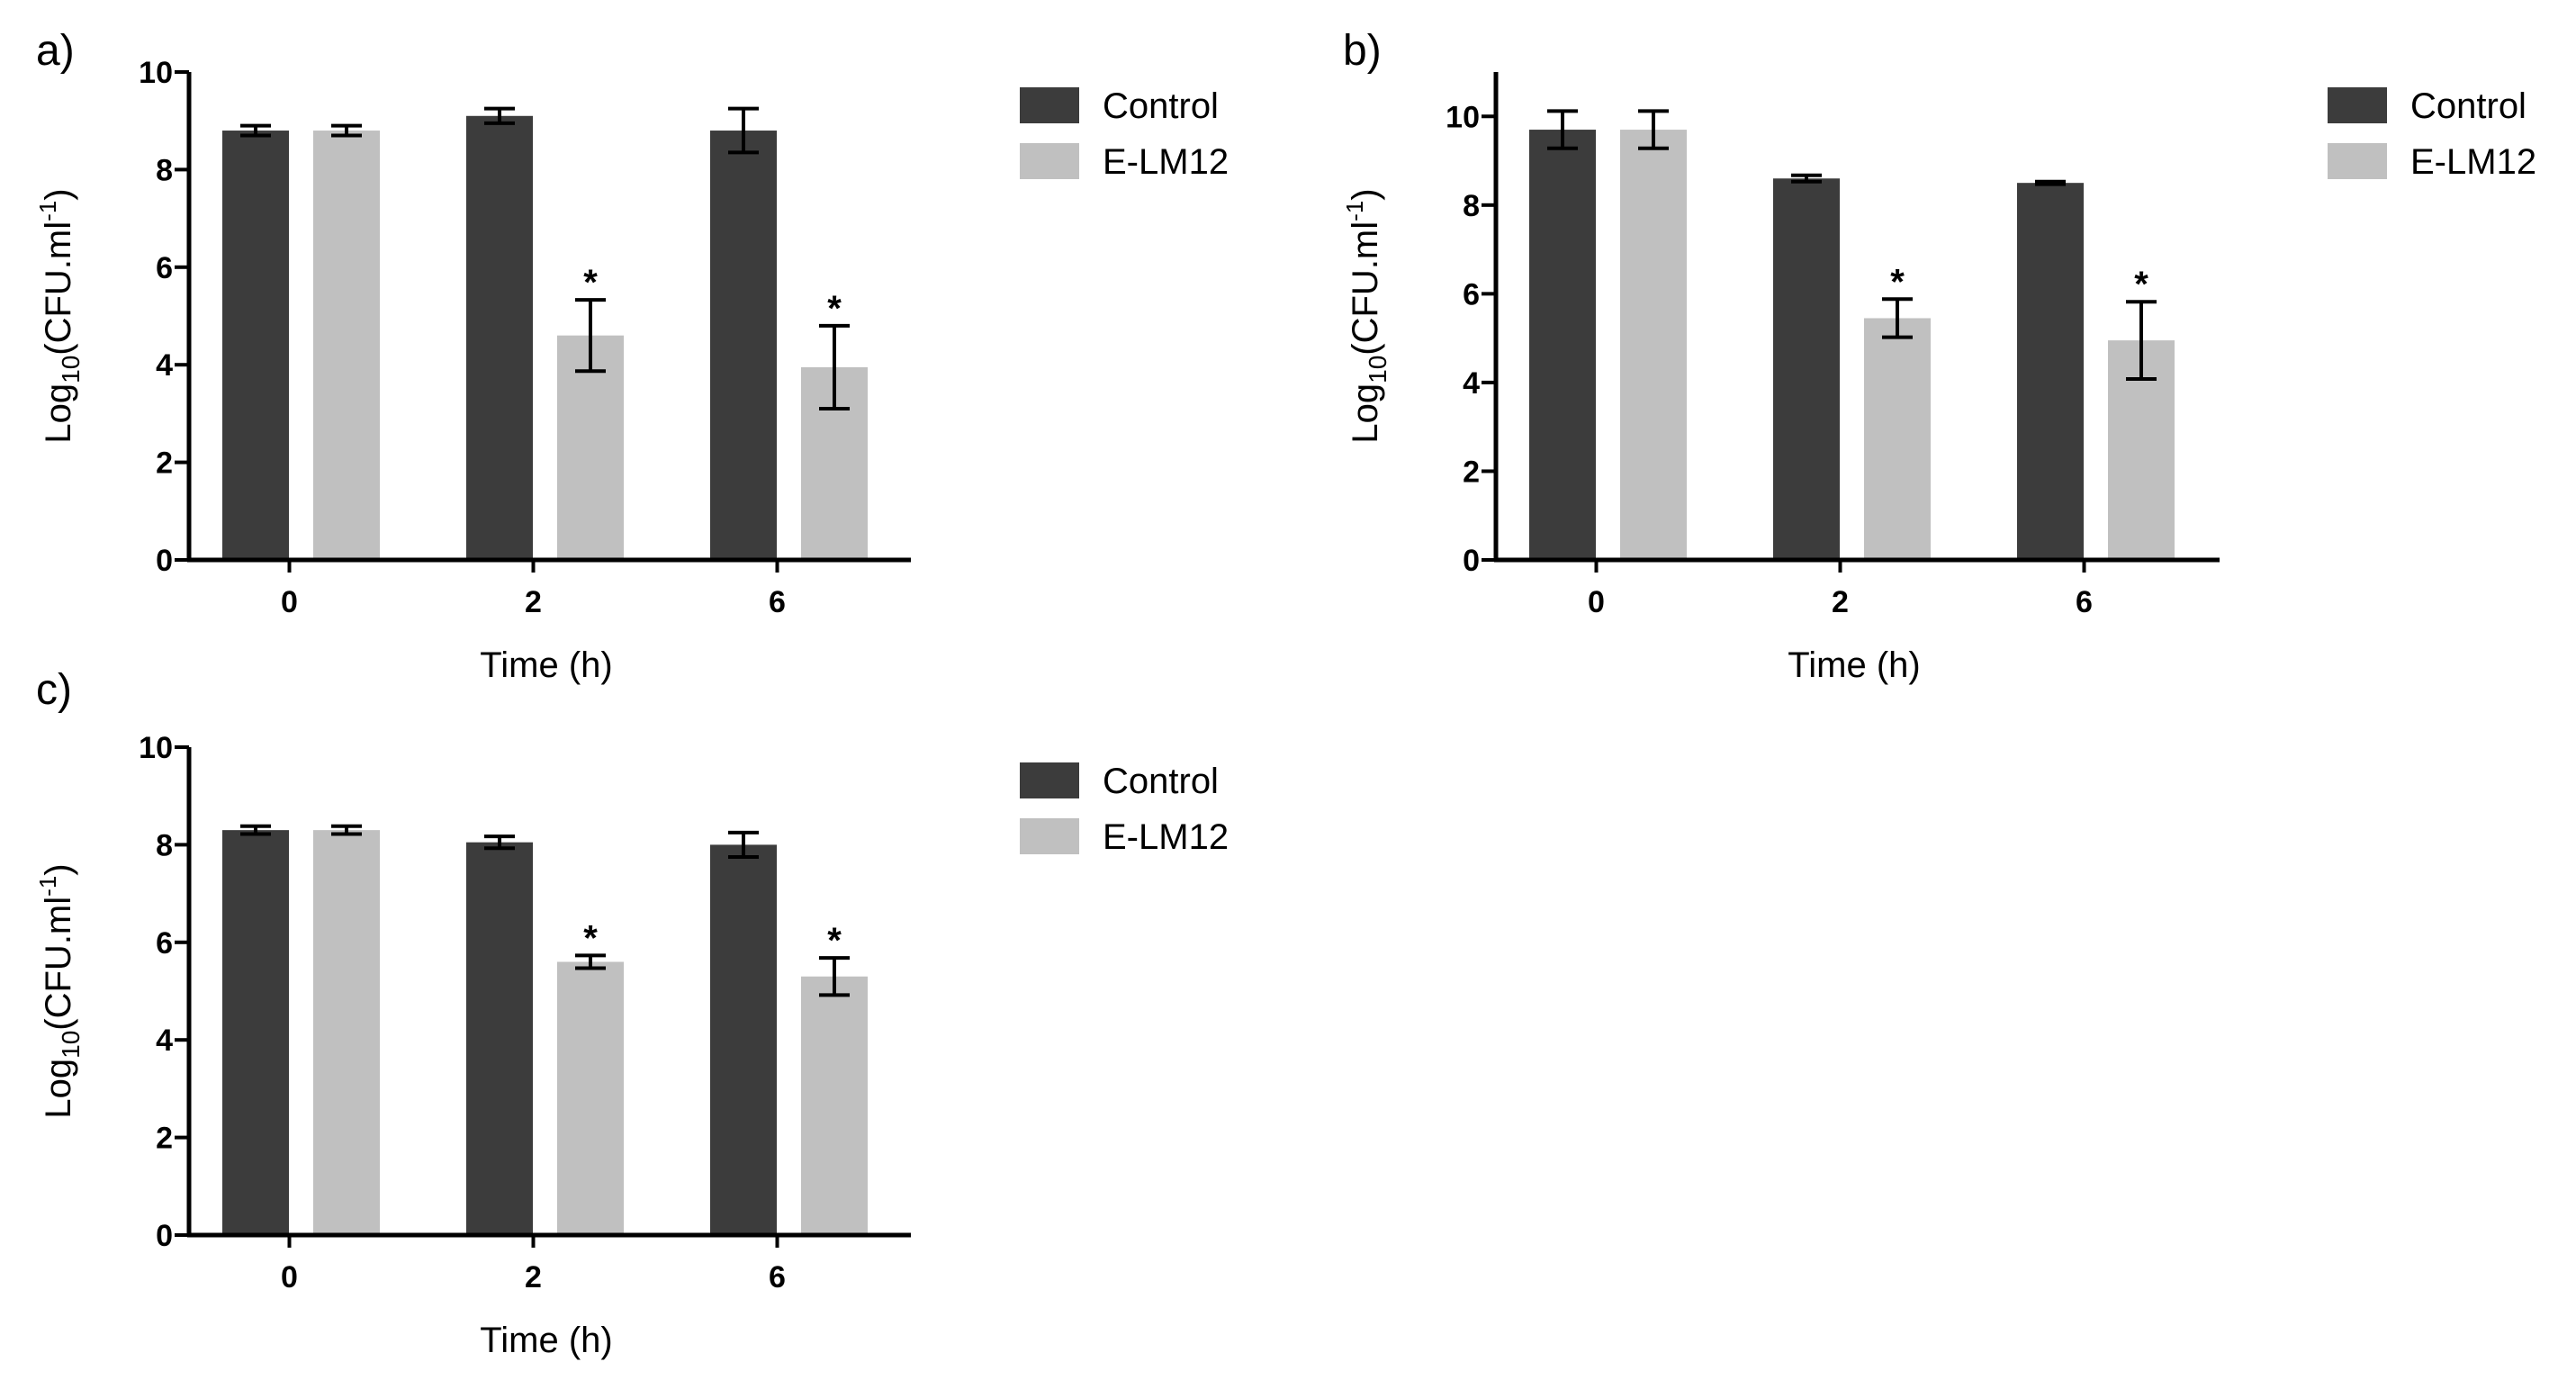 Image resolution: width=2576 pixels, height=1380 pixels. What do you see at coordinates (54, 690) in the screenshot?
I see `panel-letter: c)` at bounding box center [54, 690].